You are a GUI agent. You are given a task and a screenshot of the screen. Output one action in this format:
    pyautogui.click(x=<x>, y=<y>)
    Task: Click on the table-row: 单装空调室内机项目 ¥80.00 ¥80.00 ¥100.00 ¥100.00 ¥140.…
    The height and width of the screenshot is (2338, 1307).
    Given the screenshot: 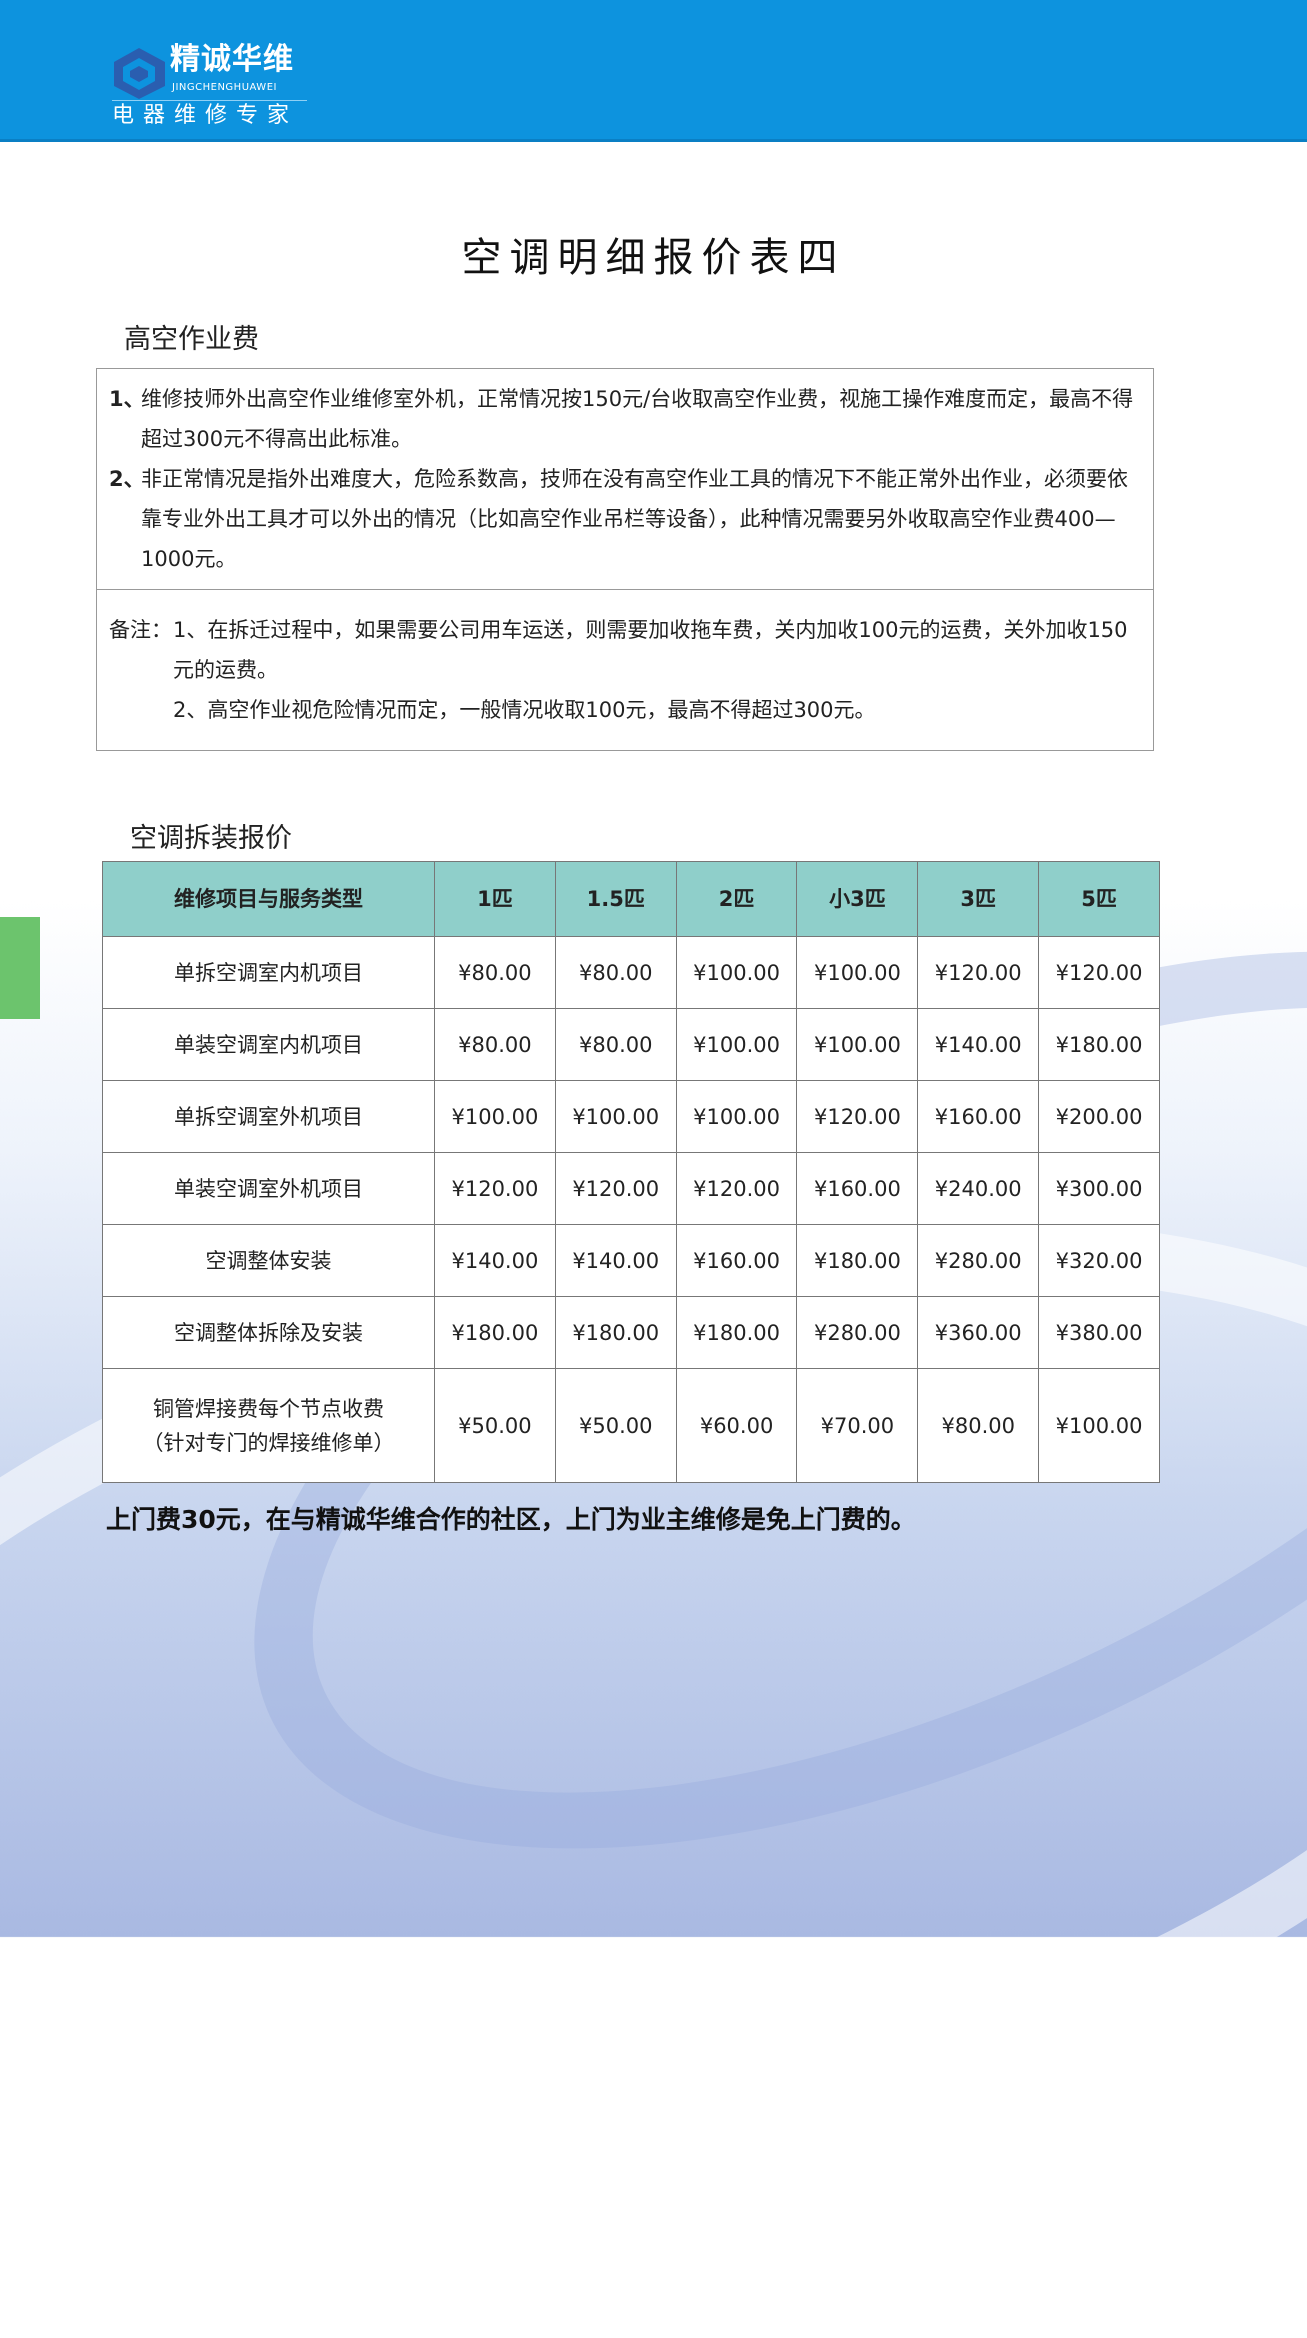 What is the action you would take?
    pyautogui.click(x=631, y=1044)
    